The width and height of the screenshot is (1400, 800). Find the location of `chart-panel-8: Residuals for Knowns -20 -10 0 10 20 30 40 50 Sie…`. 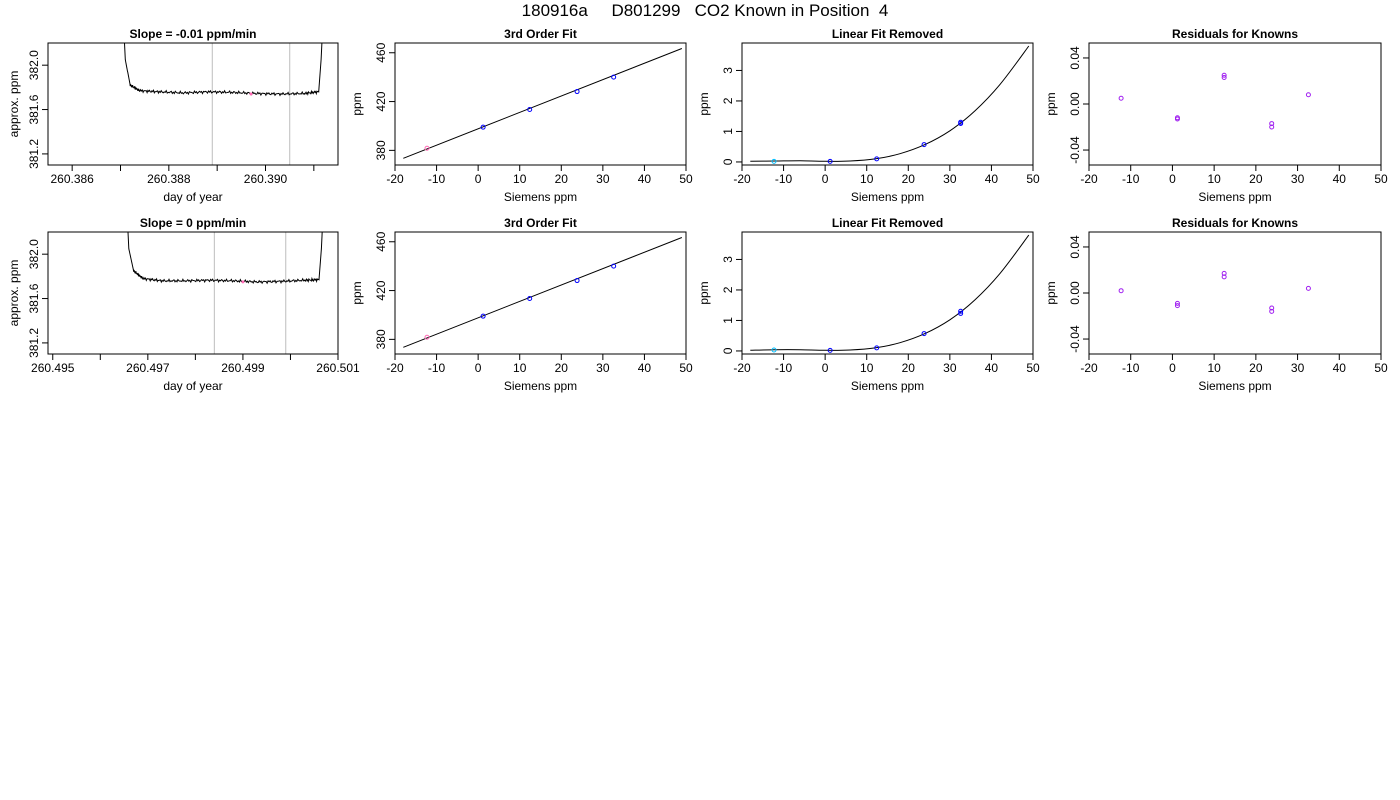

chart-panel-8: Residuals for Knowns -20 -10 0 10 20 30 40 50 Sie… is located at coordinates (1216, 304).